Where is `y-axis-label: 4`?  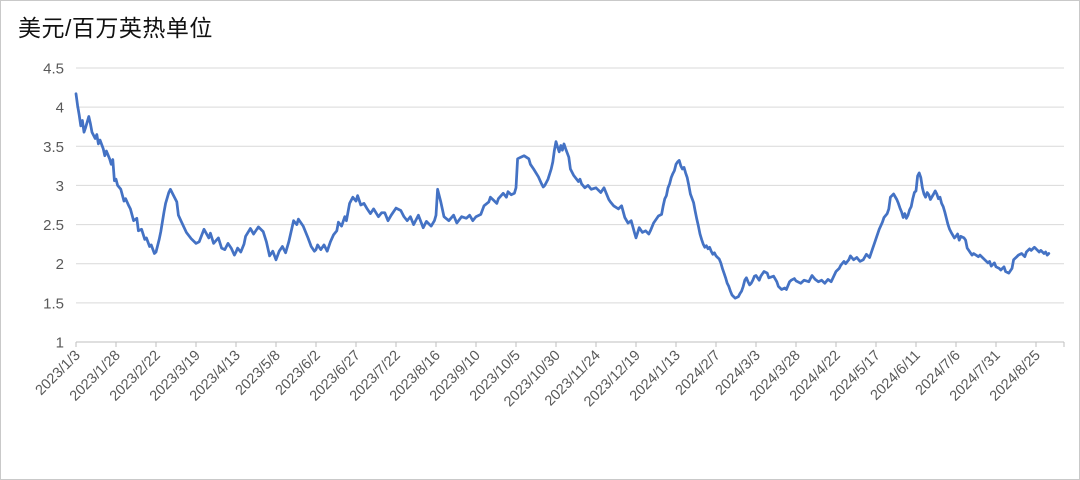 y-axis-label: 4 is located at coordinates (60, 108).